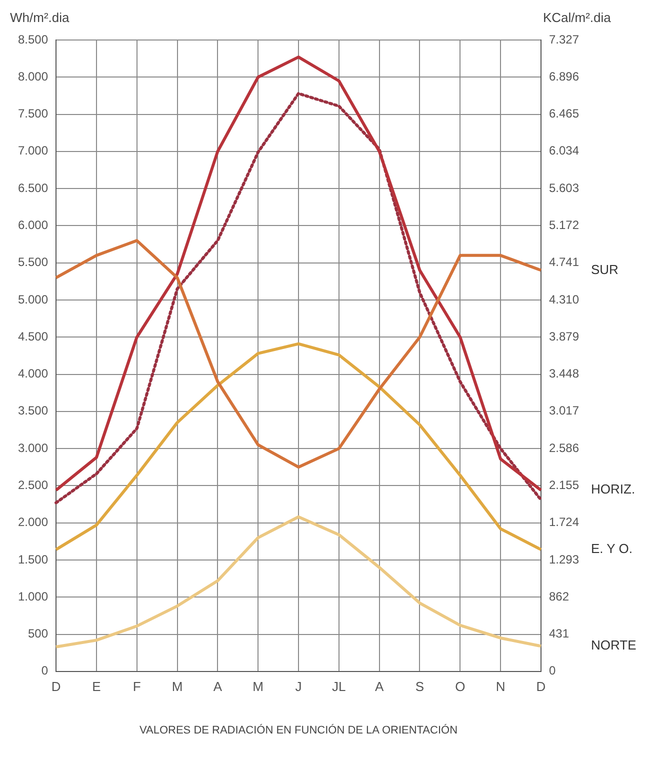 This screenshot has height=763, width=657. Describe the element at coordinates (339, 686) in the screenshot. I see `x-tick-label: JL` at that location.